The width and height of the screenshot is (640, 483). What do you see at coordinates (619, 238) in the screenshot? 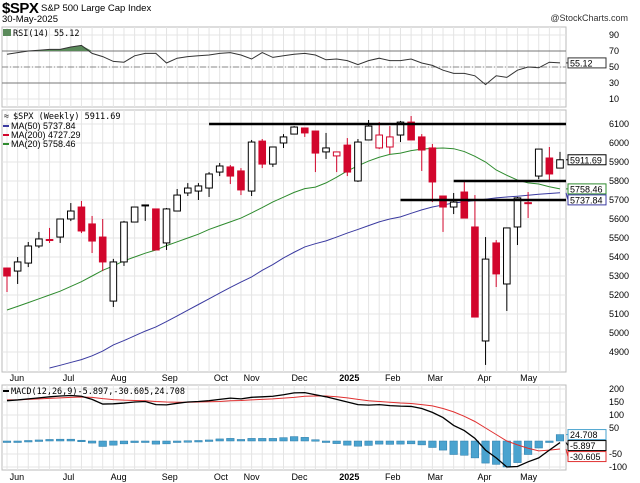
I see `price-tick-label: 5500` at bounding box center [619, 238].